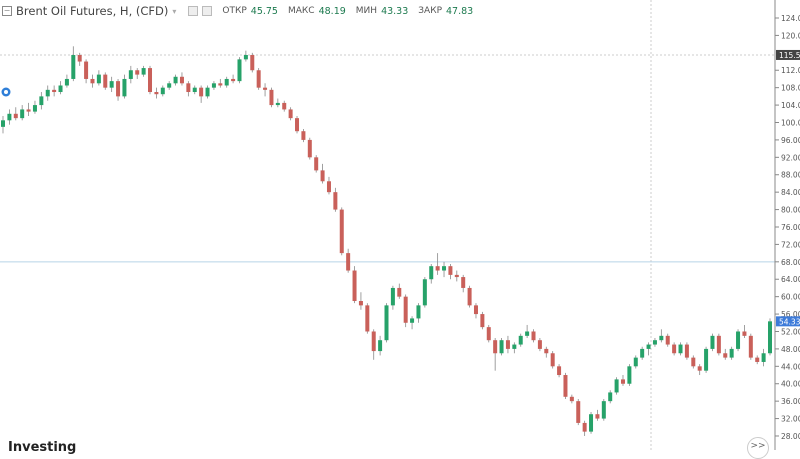 The height and width of the screenshot is (459, 800). What do you see at coordinates (790, 157) in the screenshot?
I see `y-tick-label: 92.00` at bounding box center [790, 157].